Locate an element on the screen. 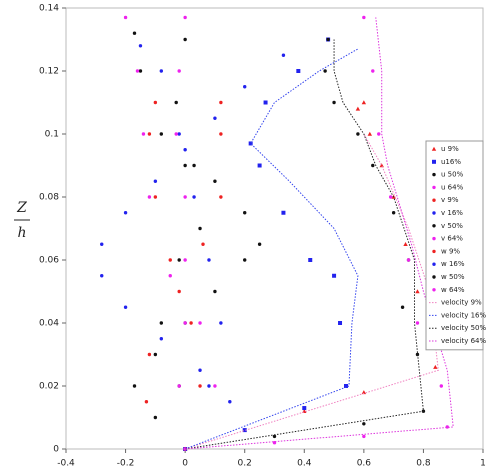 The width and height of the screenshot is (500, 476). y-label-denominator: h is located at coordinates (21, 233).